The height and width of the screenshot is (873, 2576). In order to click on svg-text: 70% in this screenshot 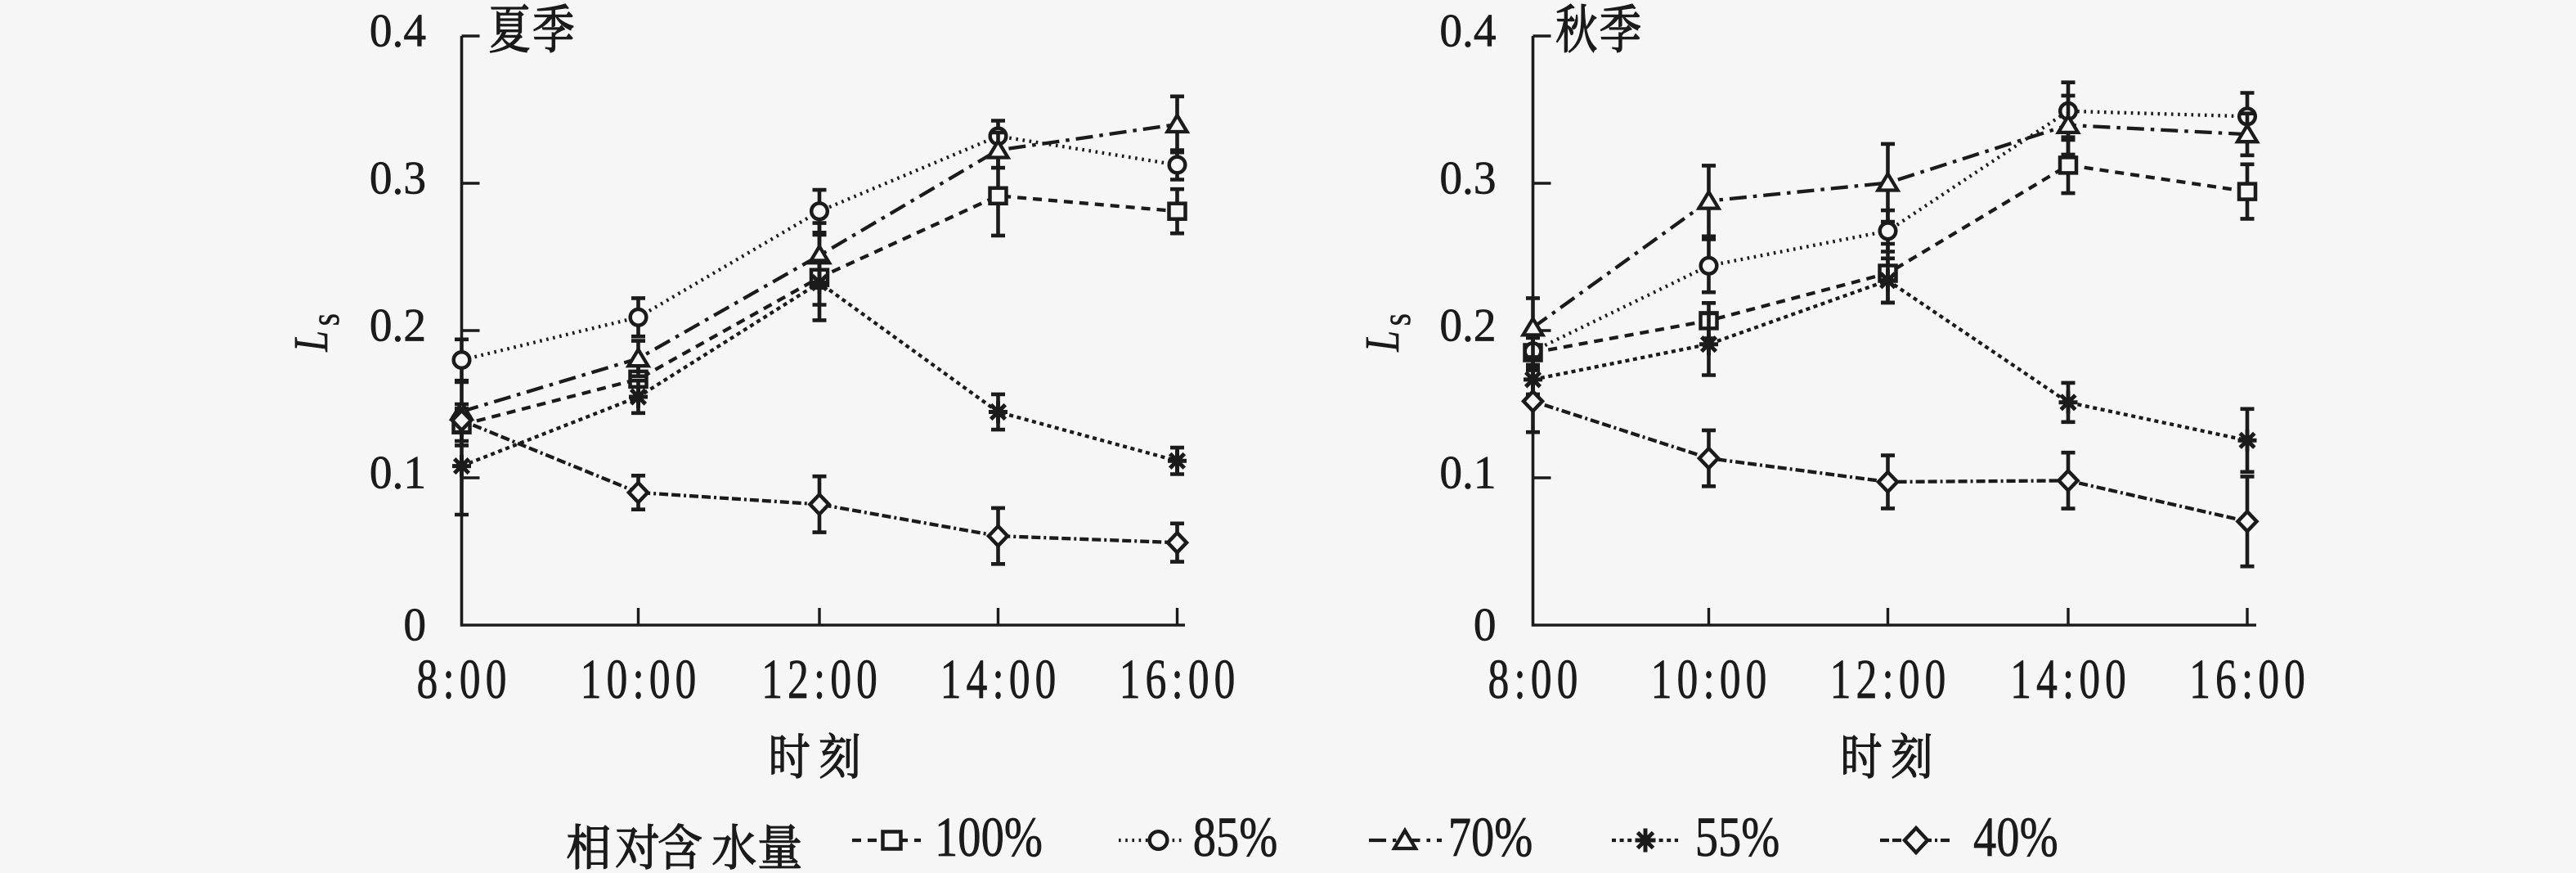, I will do `click(1491, 838)`.